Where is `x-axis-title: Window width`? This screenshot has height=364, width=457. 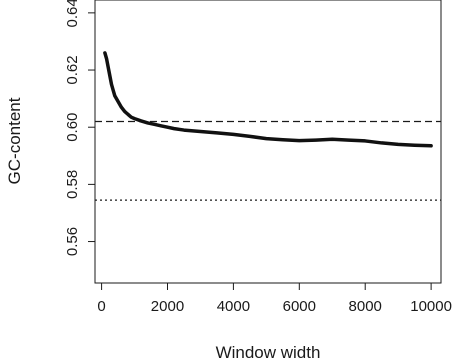
x-axis-title: Window width is located at coordinates (268, 352).